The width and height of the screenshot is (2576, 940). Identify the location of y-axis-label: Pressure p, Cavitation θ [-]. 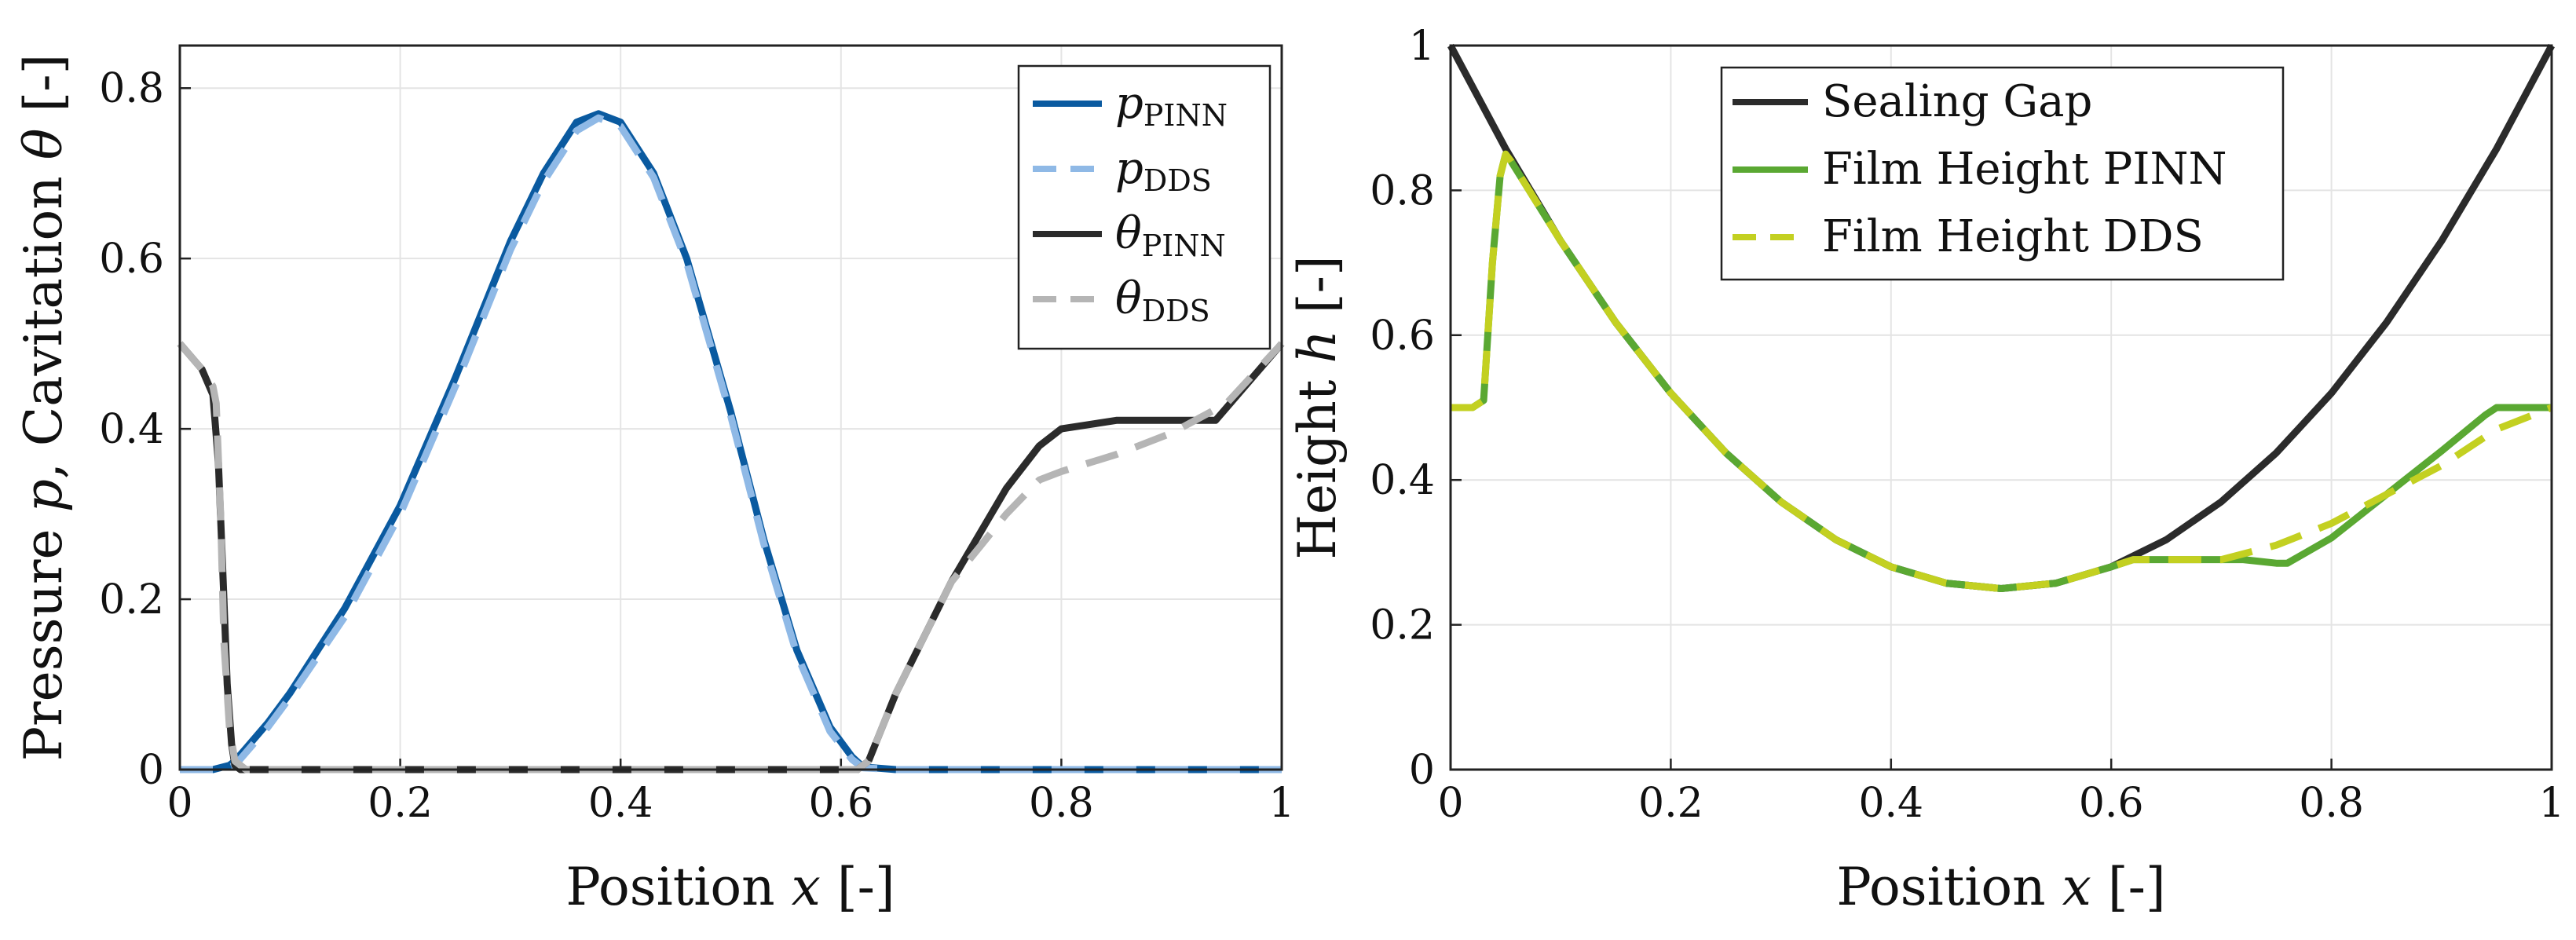
(44, 408).